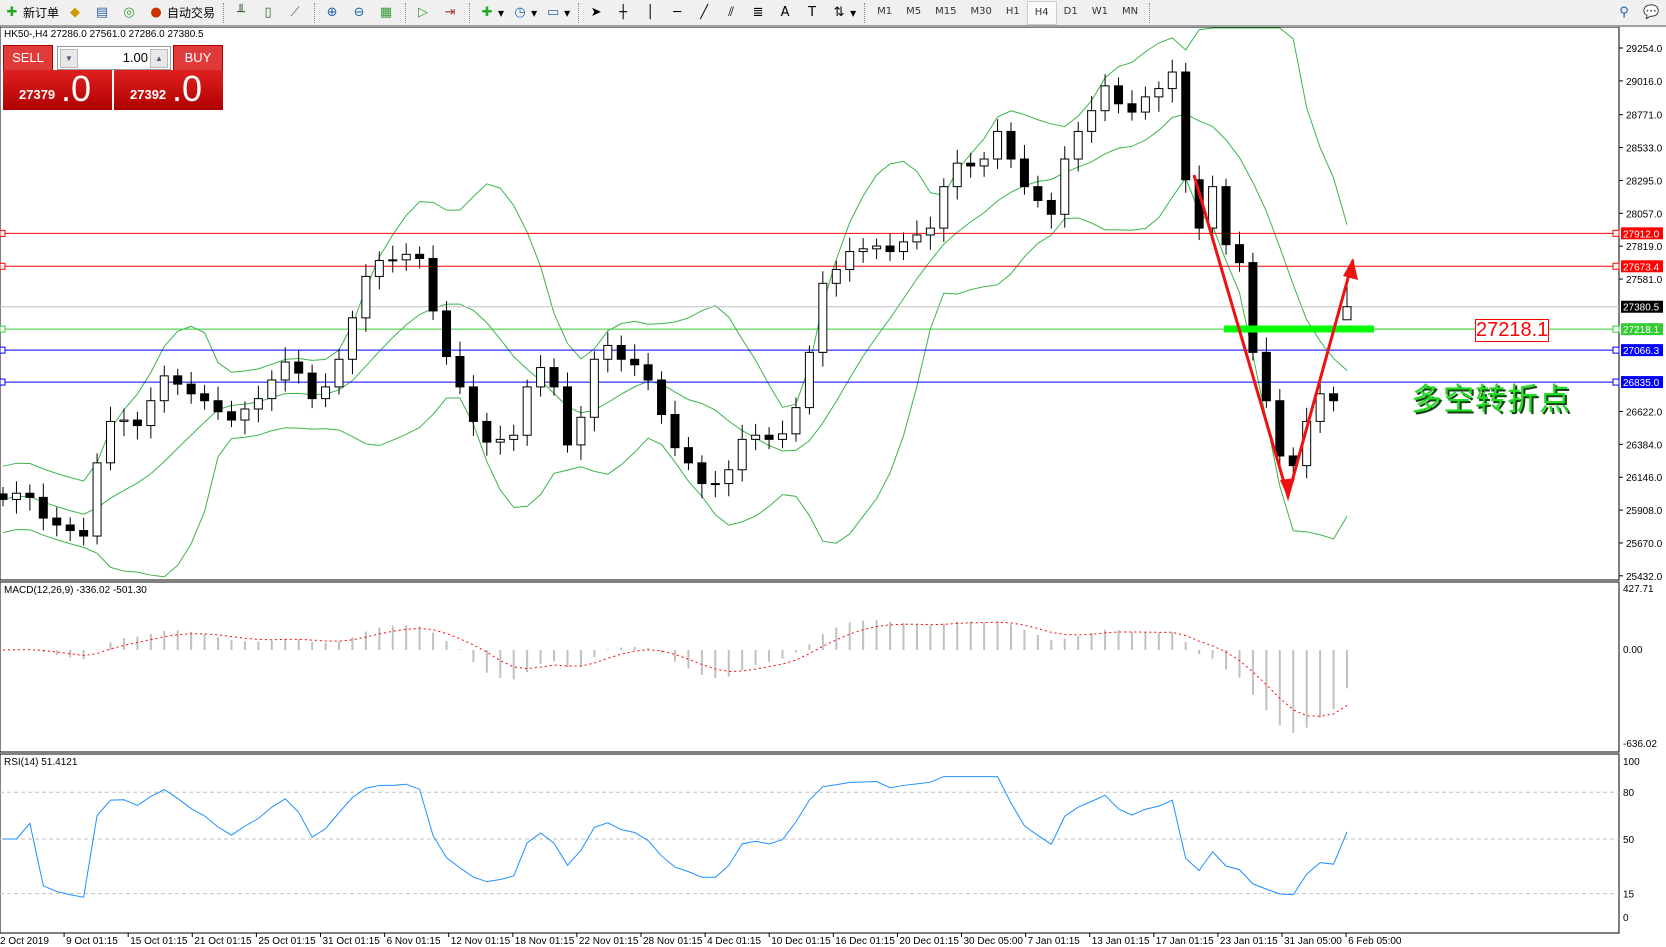  I want to click on tile-windows-button: ▦, so click(387, 13).